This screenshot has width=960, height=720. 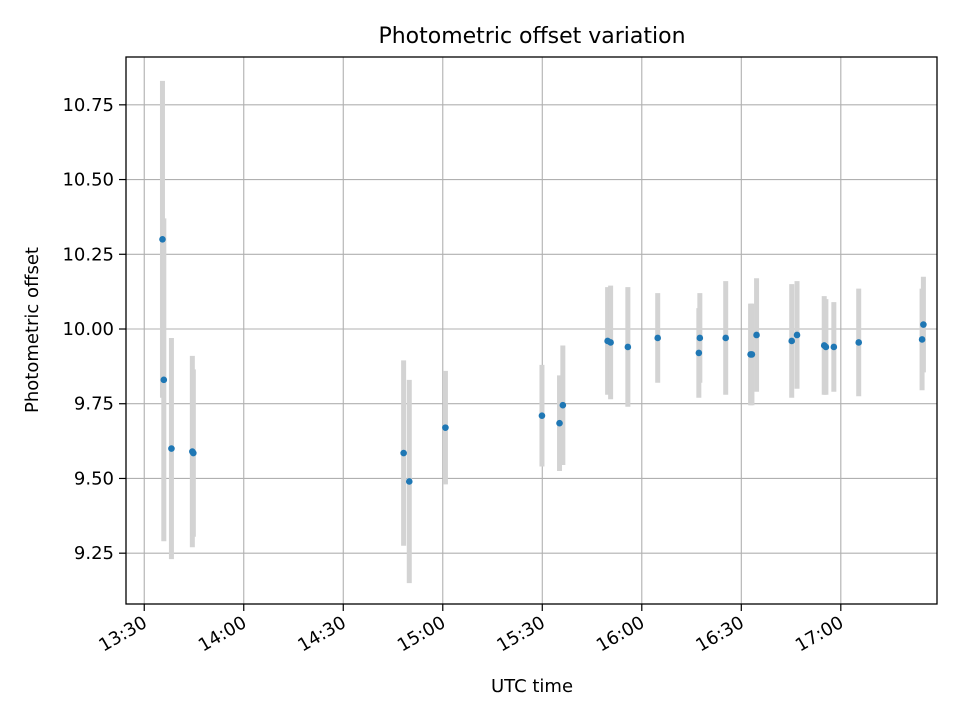 I want to click on y-tick-label: 10.00, so click(x=88, y=329).